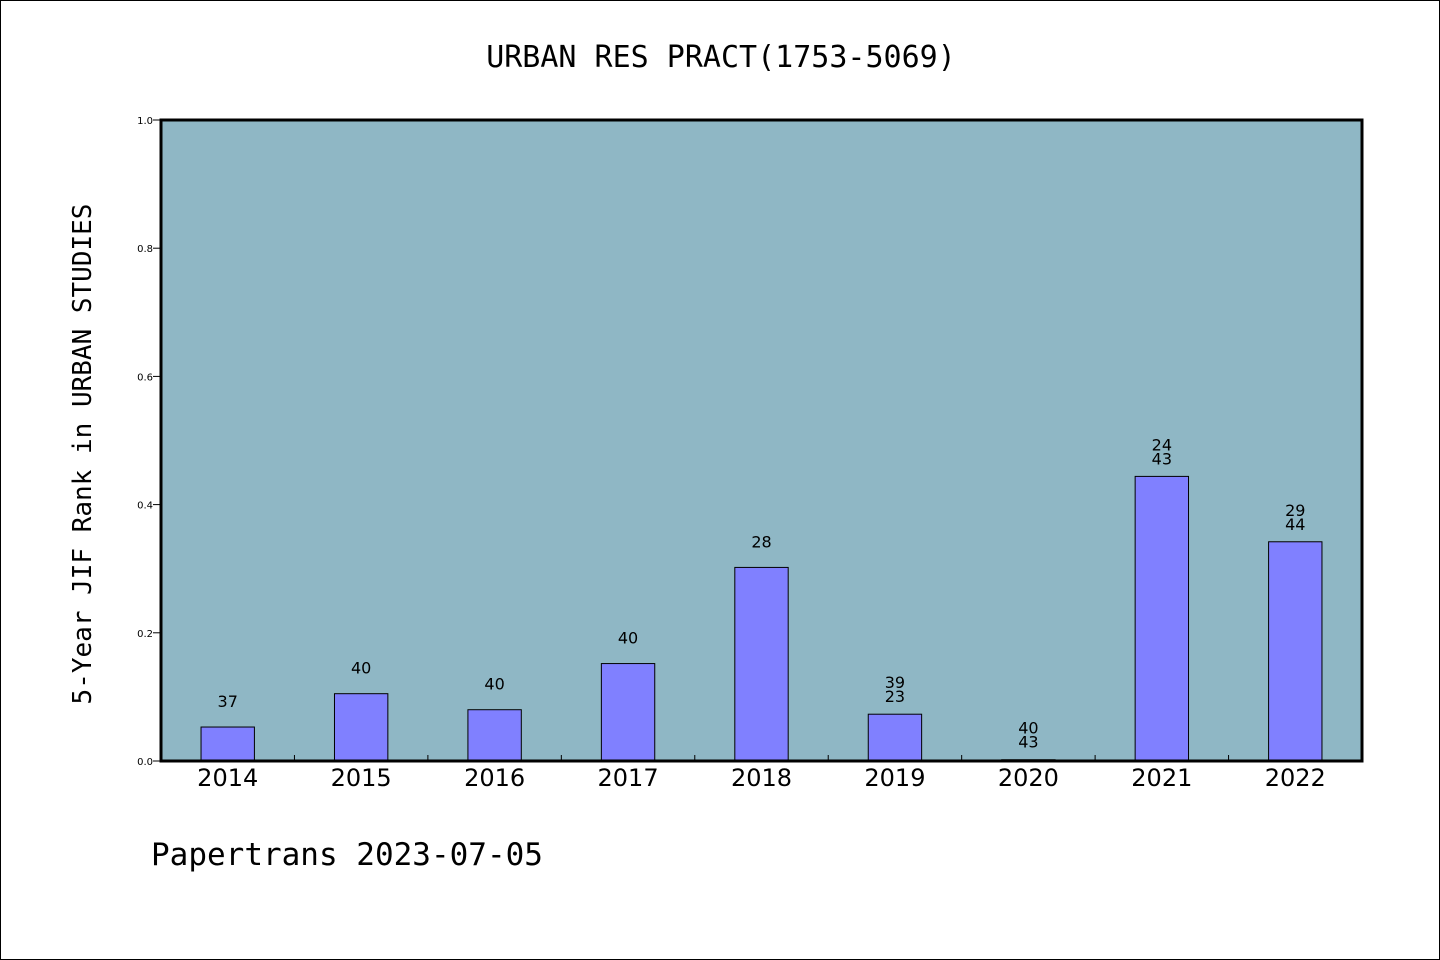 This screenshot has height=960, width=1440. I want to click on y-tick-label: 0.0, so click(145, 762).